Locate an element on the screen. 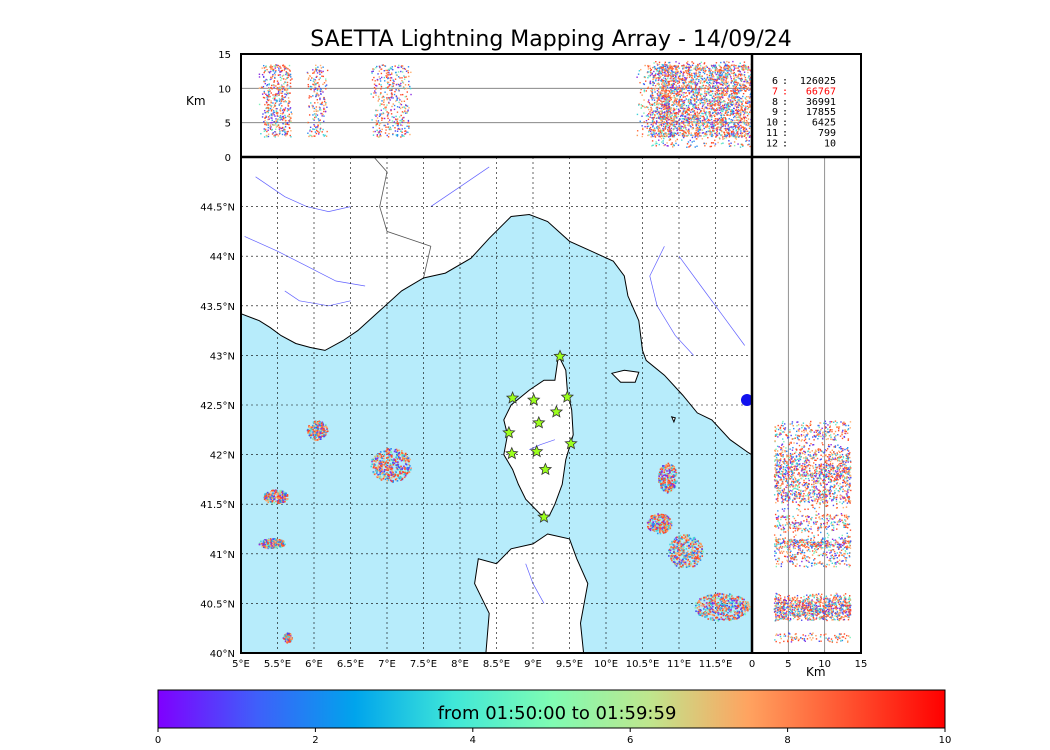 This screenshot has width=1050, height=750. lat-tick-label: 40°N is located at coordinates (222, 654).